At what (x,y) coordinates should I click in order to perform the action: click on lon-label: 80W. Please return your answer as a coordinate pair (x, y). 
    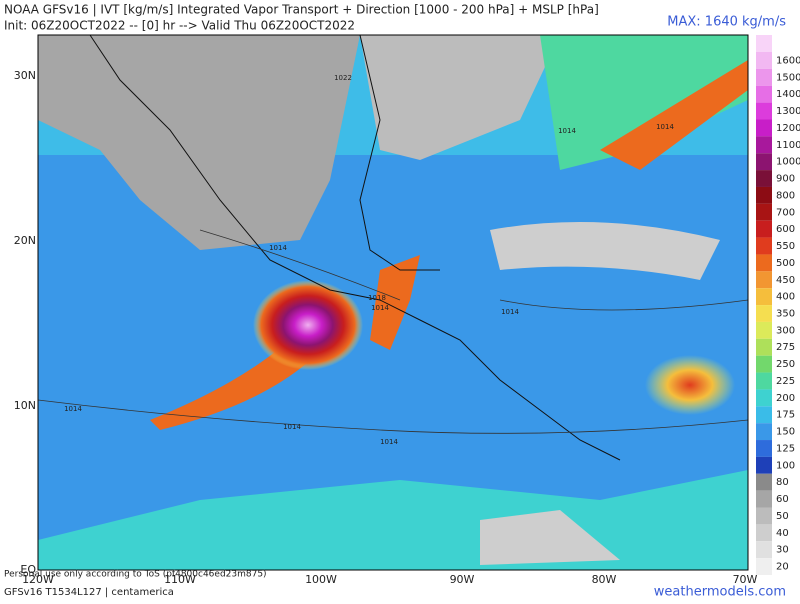
    Looking at the image, I should click on (604, 579).